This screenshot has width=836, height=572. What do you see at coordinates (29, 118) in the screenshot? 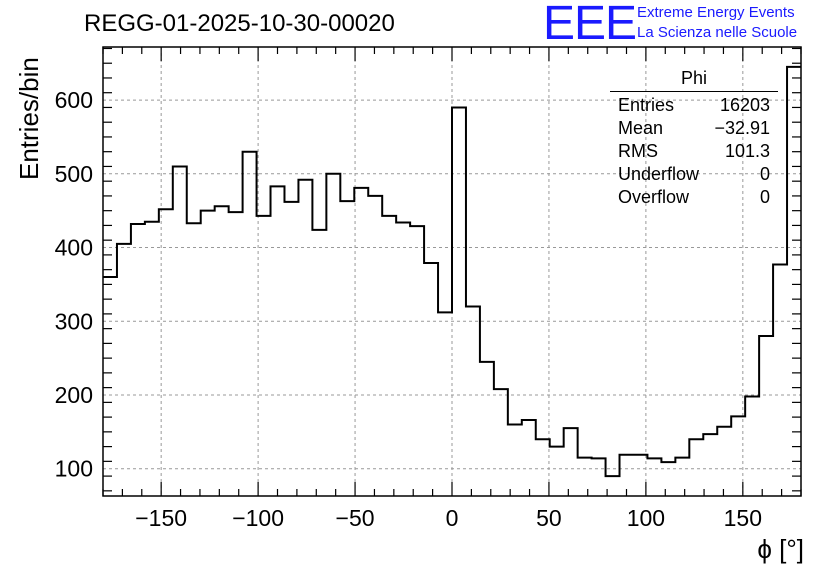
I see `y-axis-label: Entries/bin` at bounding box center [29, 118].